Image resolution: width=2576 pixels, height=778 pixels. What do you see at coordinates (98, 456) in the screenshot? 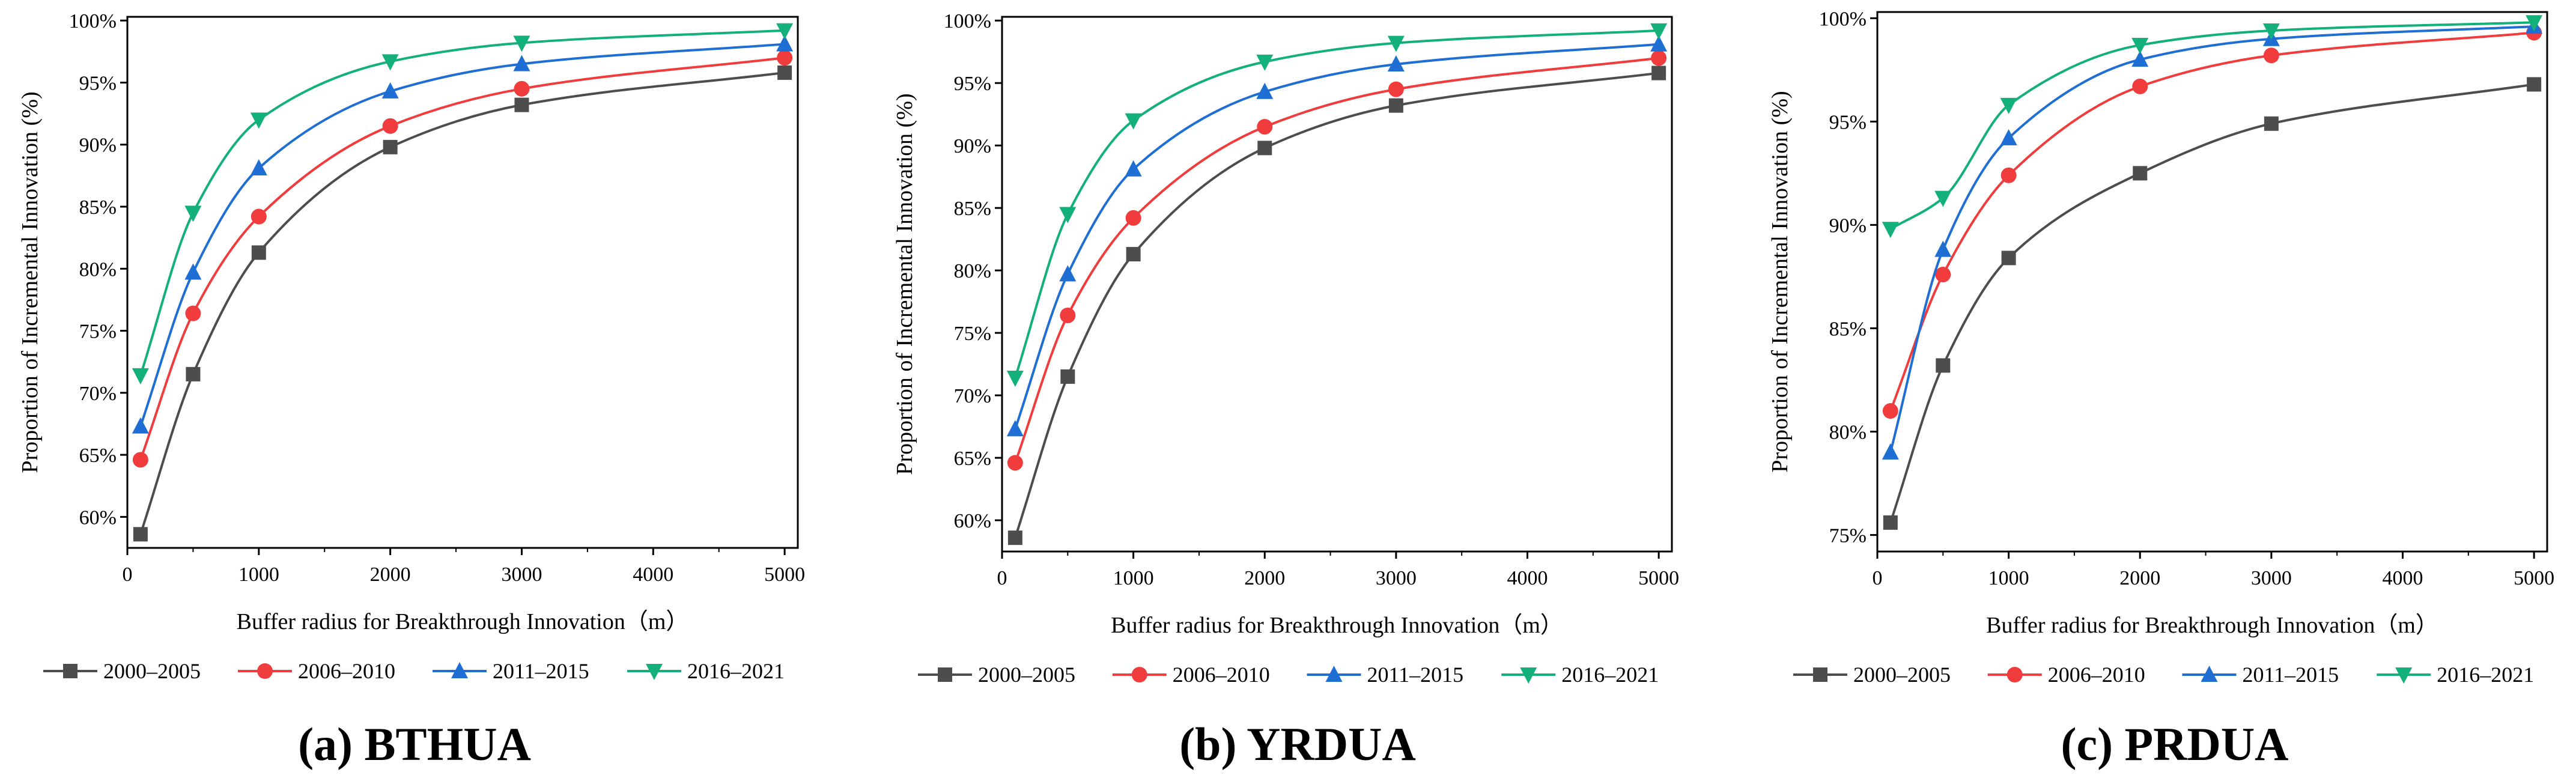
I see `y-tick-label: 65%` at bounding box center [98, 456].